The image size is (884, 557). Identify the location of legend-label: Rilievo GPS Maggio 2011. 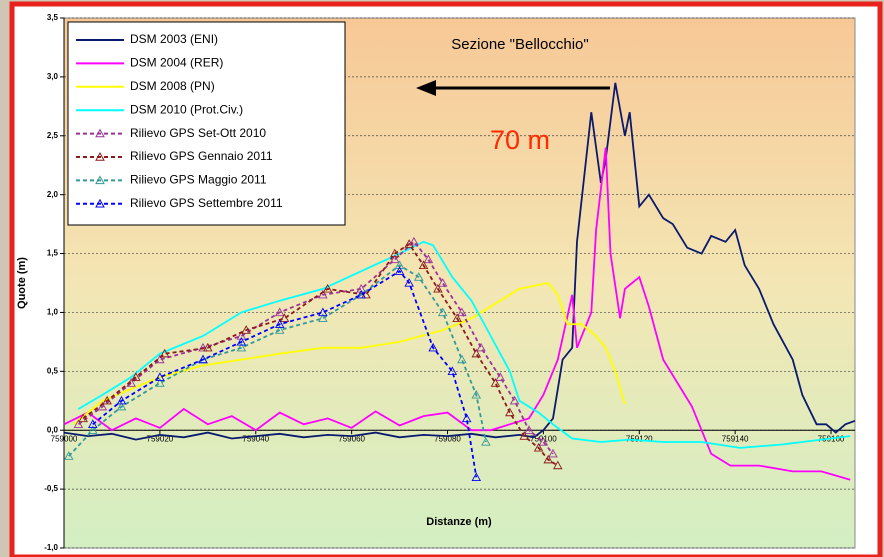
(198, 180).